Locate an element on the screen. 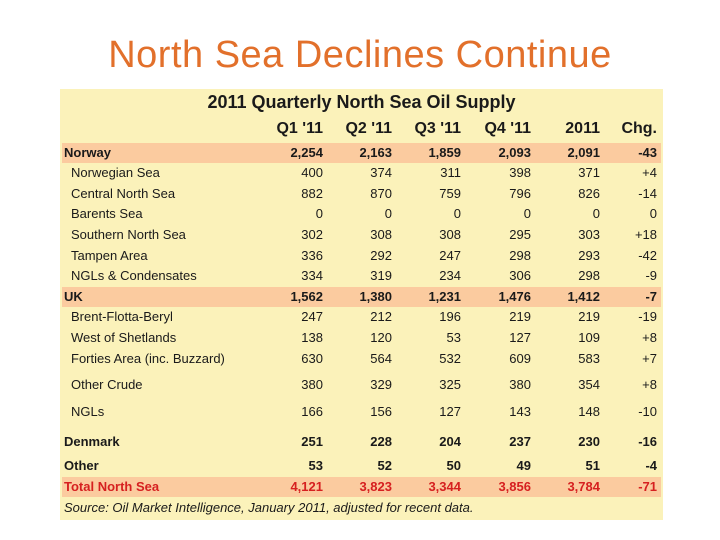 Image resolution: width=720 pixels, height=540 pixels. row-value: -42 is located at coordinates (647, 255).